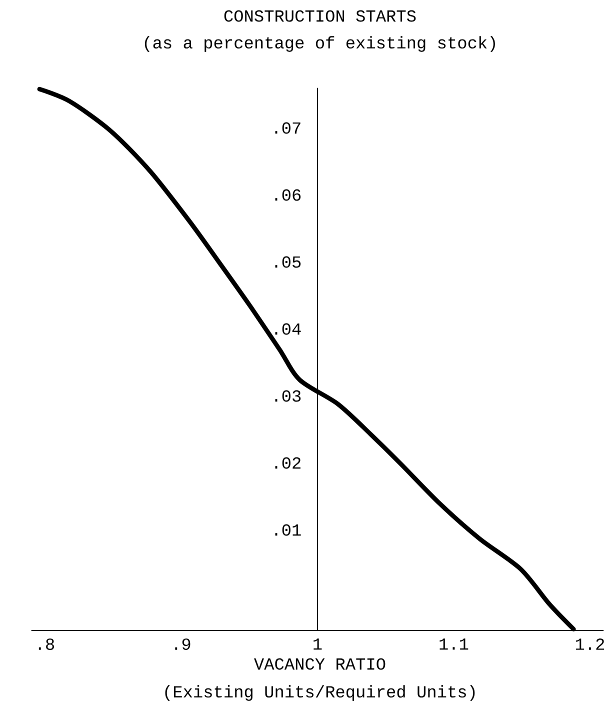 Image resolution: width=613 pixels, height=707 pixels. I want to click on chart-title: CONSTRUCTION STARTS, so click(320, 16).